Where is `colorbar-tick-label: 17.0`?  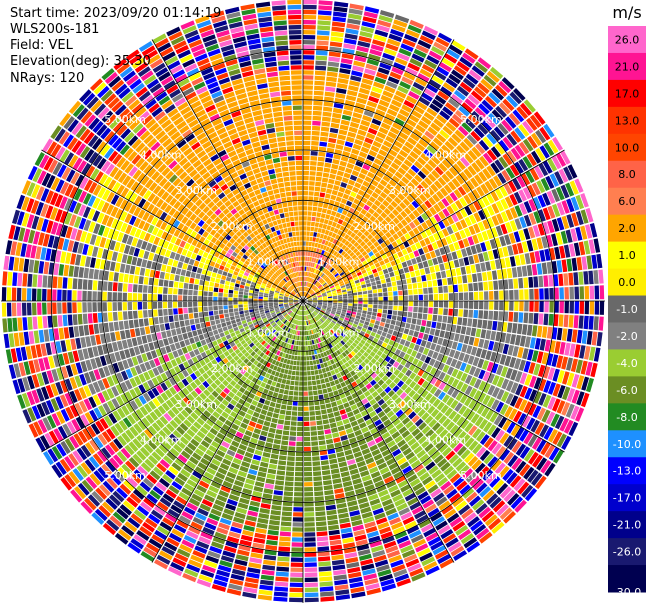
colorbar-tick-label: 17.0 is located at coordinates (627, 93).